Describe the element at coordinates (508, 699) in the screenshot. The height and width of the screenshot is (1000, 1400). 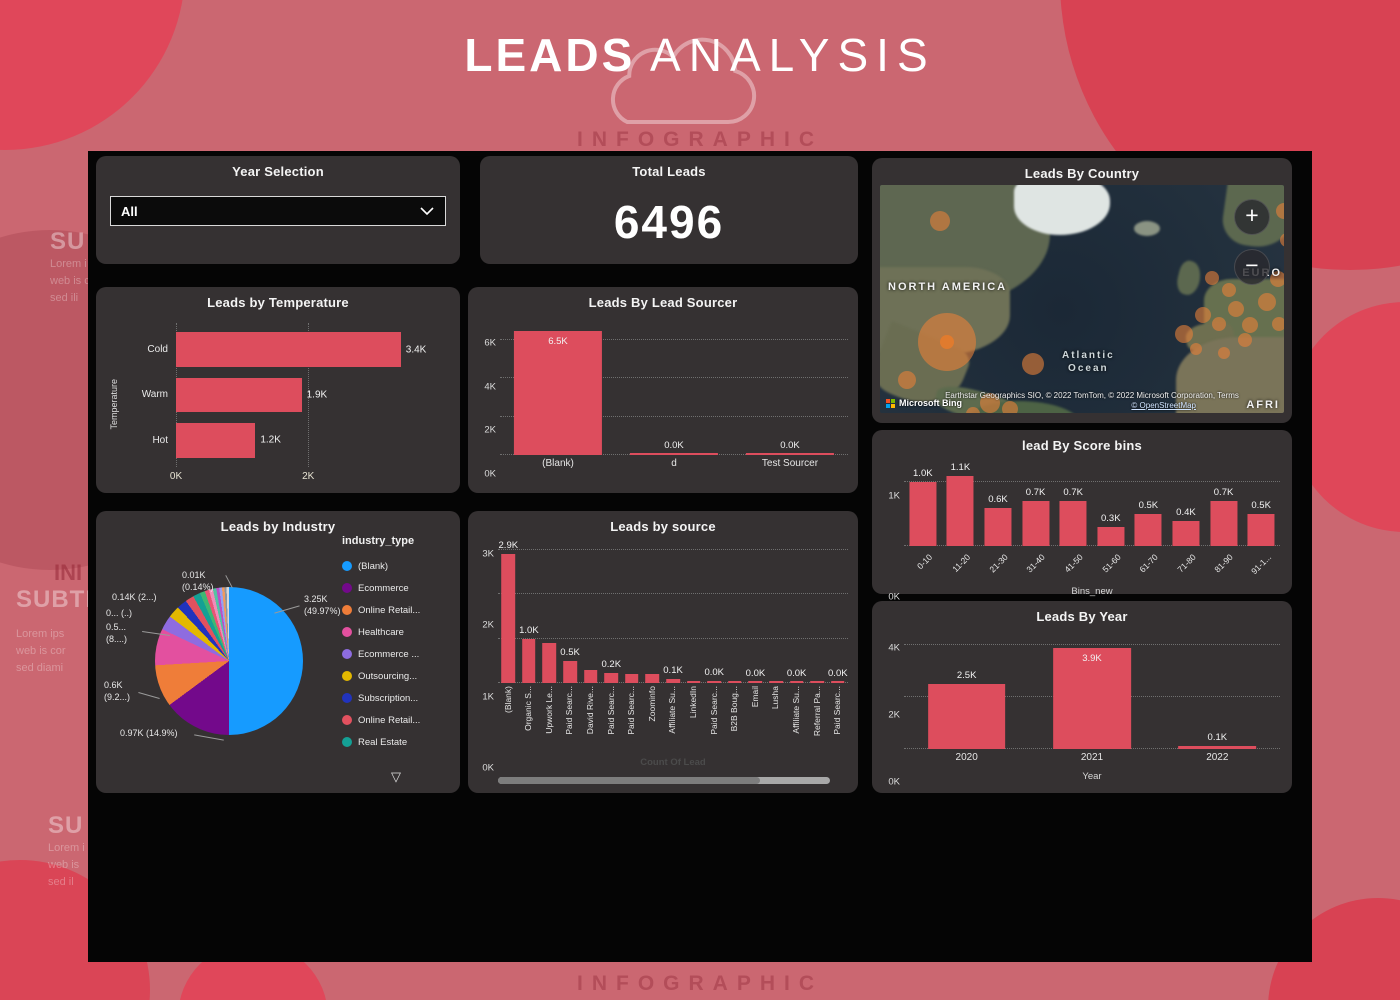
I see `x-axis-label: (Blank)` at that location.